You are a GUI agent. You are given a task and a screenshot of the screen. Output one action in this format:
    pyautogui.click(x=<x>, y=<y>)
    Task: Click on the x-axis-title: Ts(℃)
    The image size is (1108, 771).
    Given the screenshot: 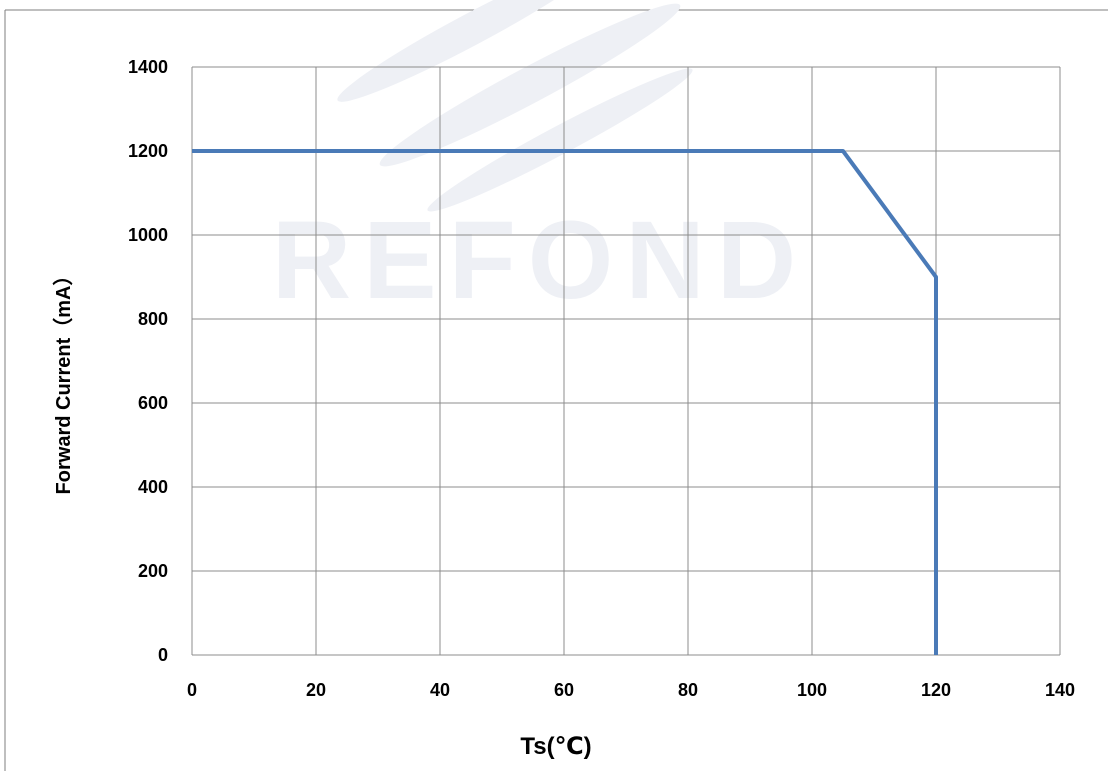 What is the action you would take?
    pyautogui.click(x=555, y=746)
    